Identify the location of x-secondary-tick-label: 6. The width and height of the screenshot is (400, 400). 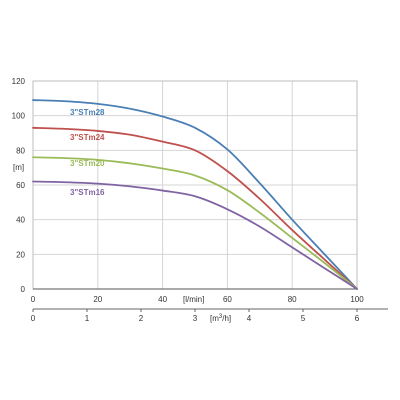
(357, 318).